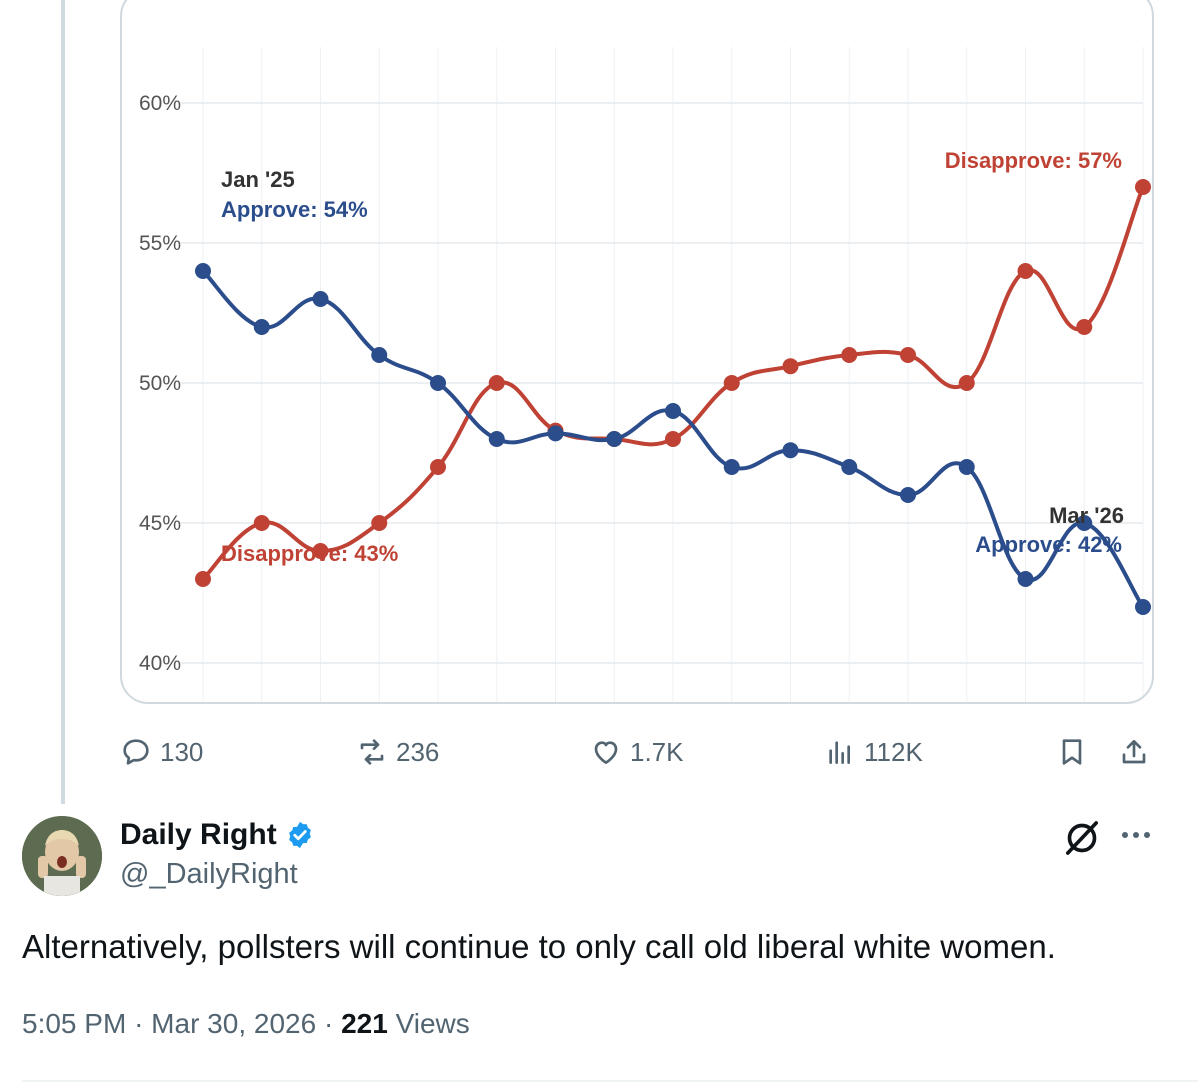  What do you see at coordinates (63, 402) in the screenshot?
I see `thread-line` at bounding box center [63, 402].